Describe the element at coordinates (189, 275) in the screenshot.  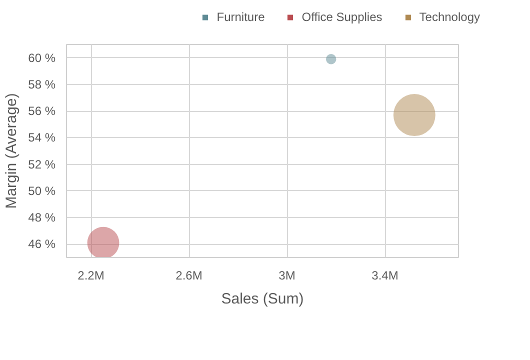
I see `x-tick-label: 2.6M` at that location.